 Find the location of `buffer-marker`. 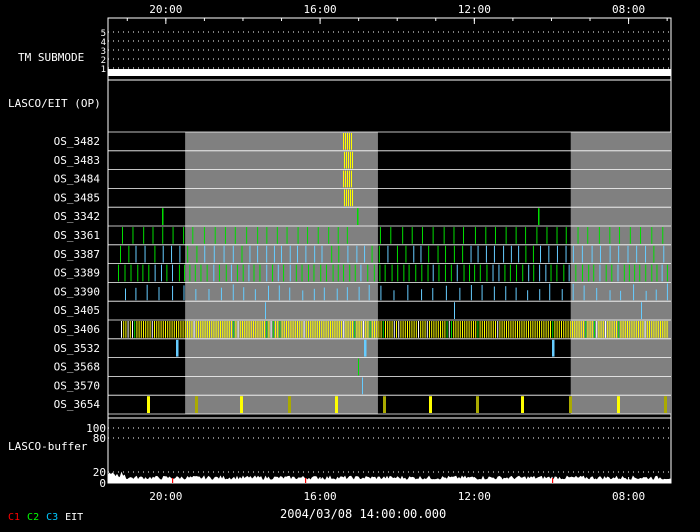

buffer-marker is located at coordinates (173, 480).